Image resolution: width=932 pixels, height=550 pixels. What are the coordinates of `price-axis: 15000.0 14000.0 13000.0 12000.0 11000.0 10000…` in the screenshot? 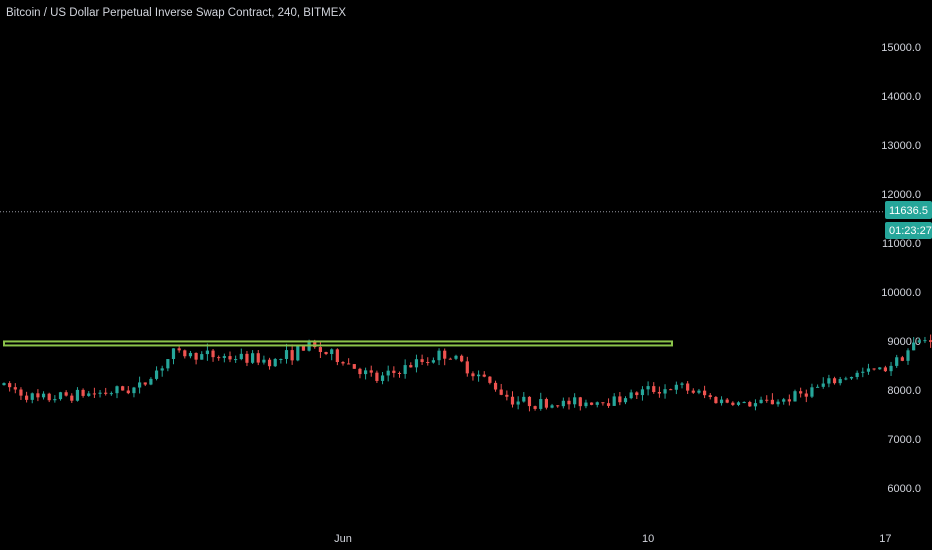 It's located at (901, 268).